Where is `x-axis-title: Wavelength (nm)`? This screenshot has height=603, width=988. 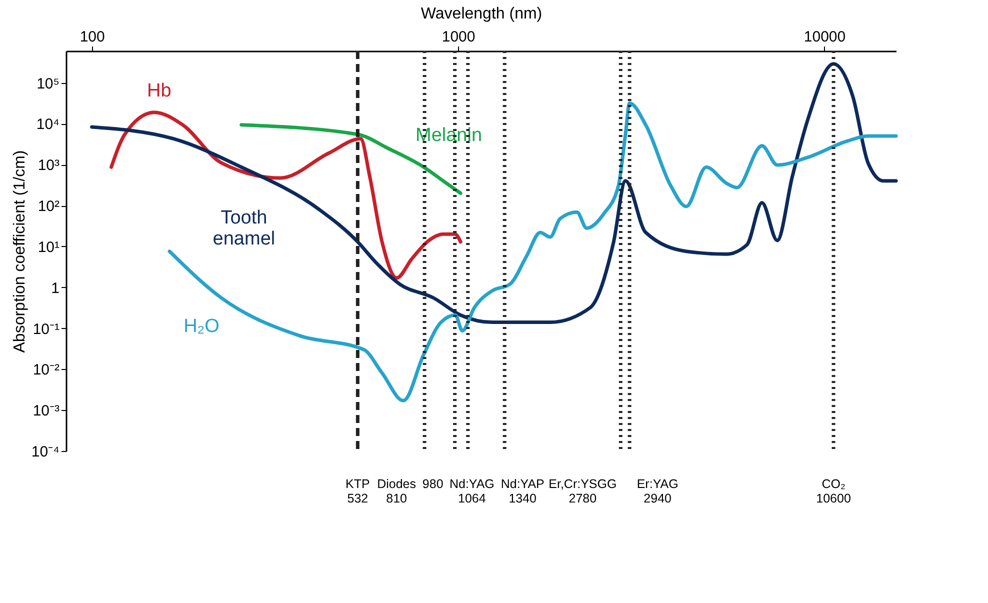
x-axis-title: Wavelength (nm) is located at coordinates (481, 14).